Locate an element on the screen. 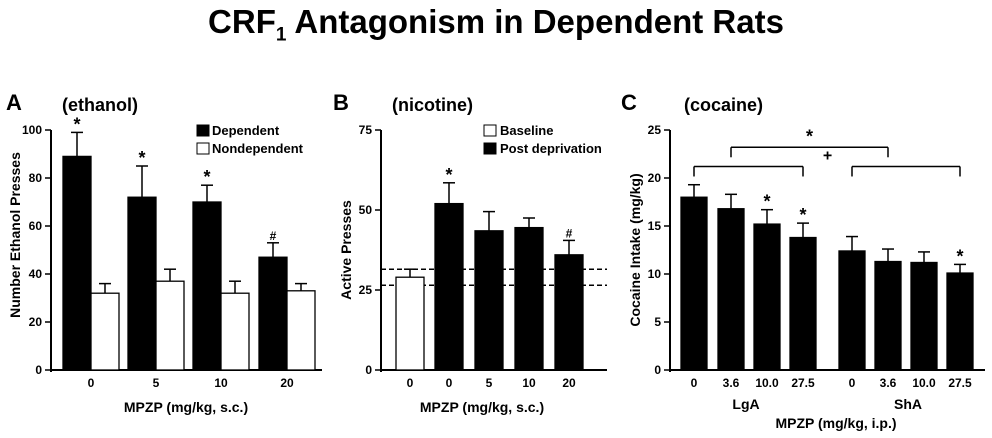 This screenshot has width=992, height=438. panel-a-y-tick-label: 20 is located at coordinates (36, 322).